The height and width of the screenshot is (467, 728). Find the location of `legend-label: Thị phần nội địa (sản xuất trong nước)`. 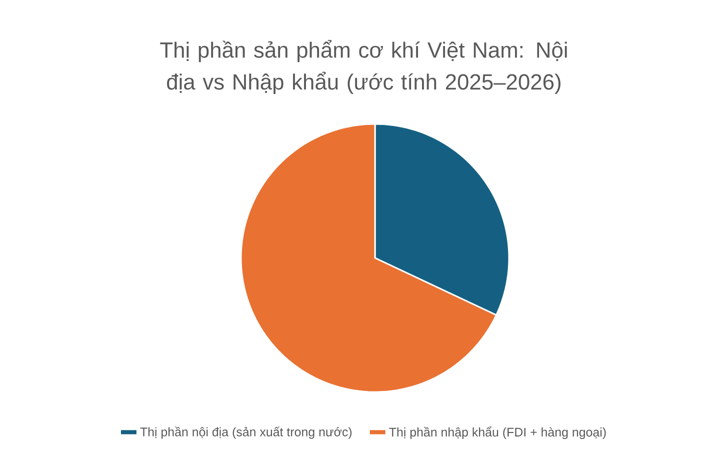

legend-label: Thị phần nội địa (sản xuất trong nước) is located at coordinates (246, 432).